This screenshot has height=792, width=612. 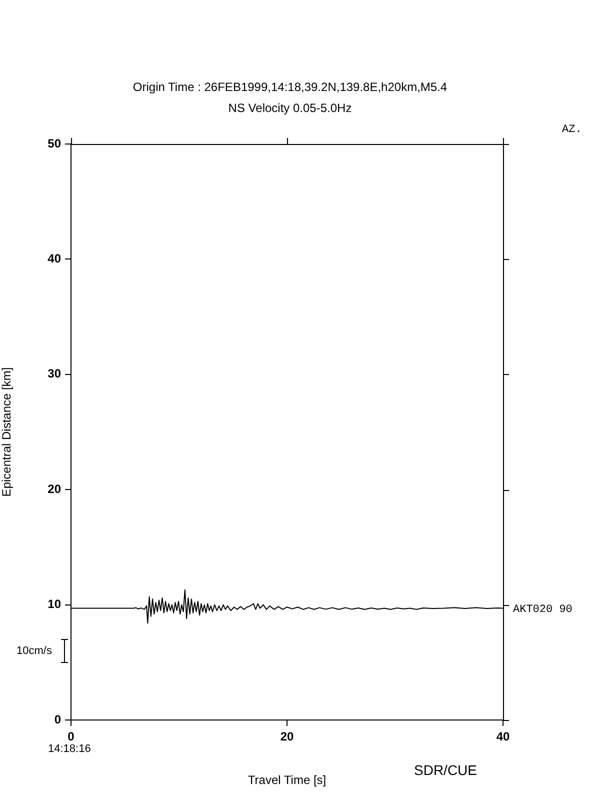 What do you see at coordinates (69, 749) in the screenshot?
I see `text: 14:18:16` at bounding box center [69, 749].